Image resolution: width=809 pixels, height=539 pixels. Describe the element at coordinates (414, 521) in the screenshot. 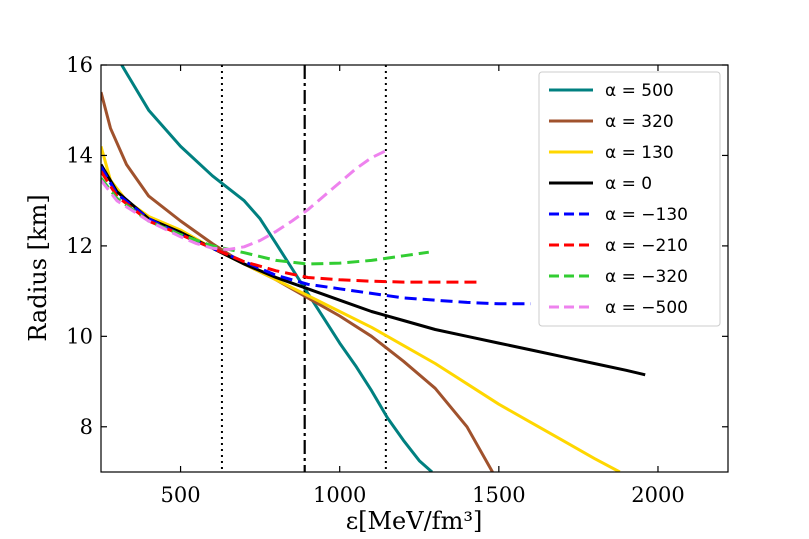

I see `x-axis-title: ε[MeV/fm³]` at that location.